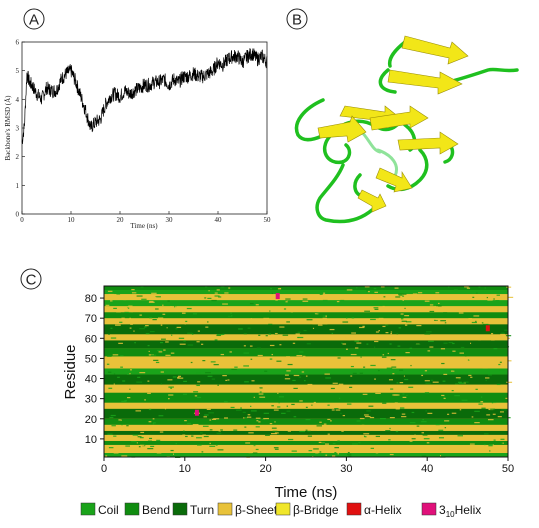 This screenshot has width=539, height=528. I want to click on panel-label-b: B, so click(297, 19).